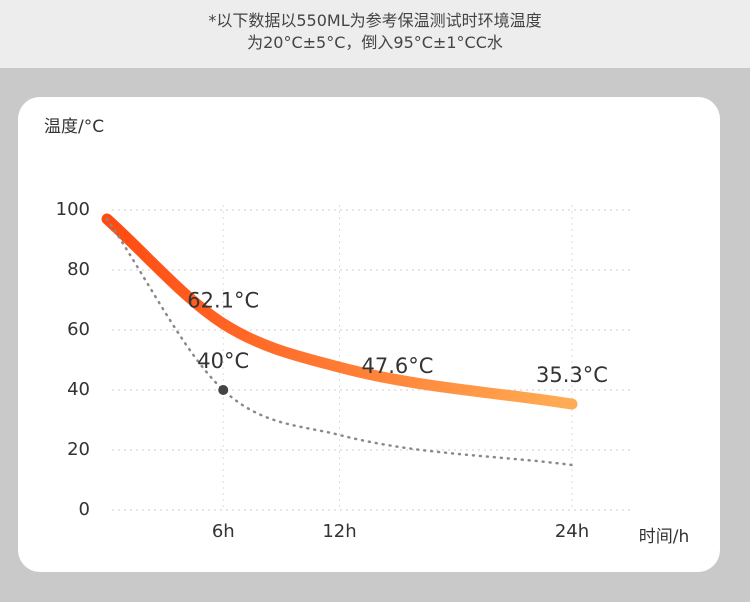 This screenshot has height=602, width=750. I want to click on value-label: 62.1°C, so click(223, 301).